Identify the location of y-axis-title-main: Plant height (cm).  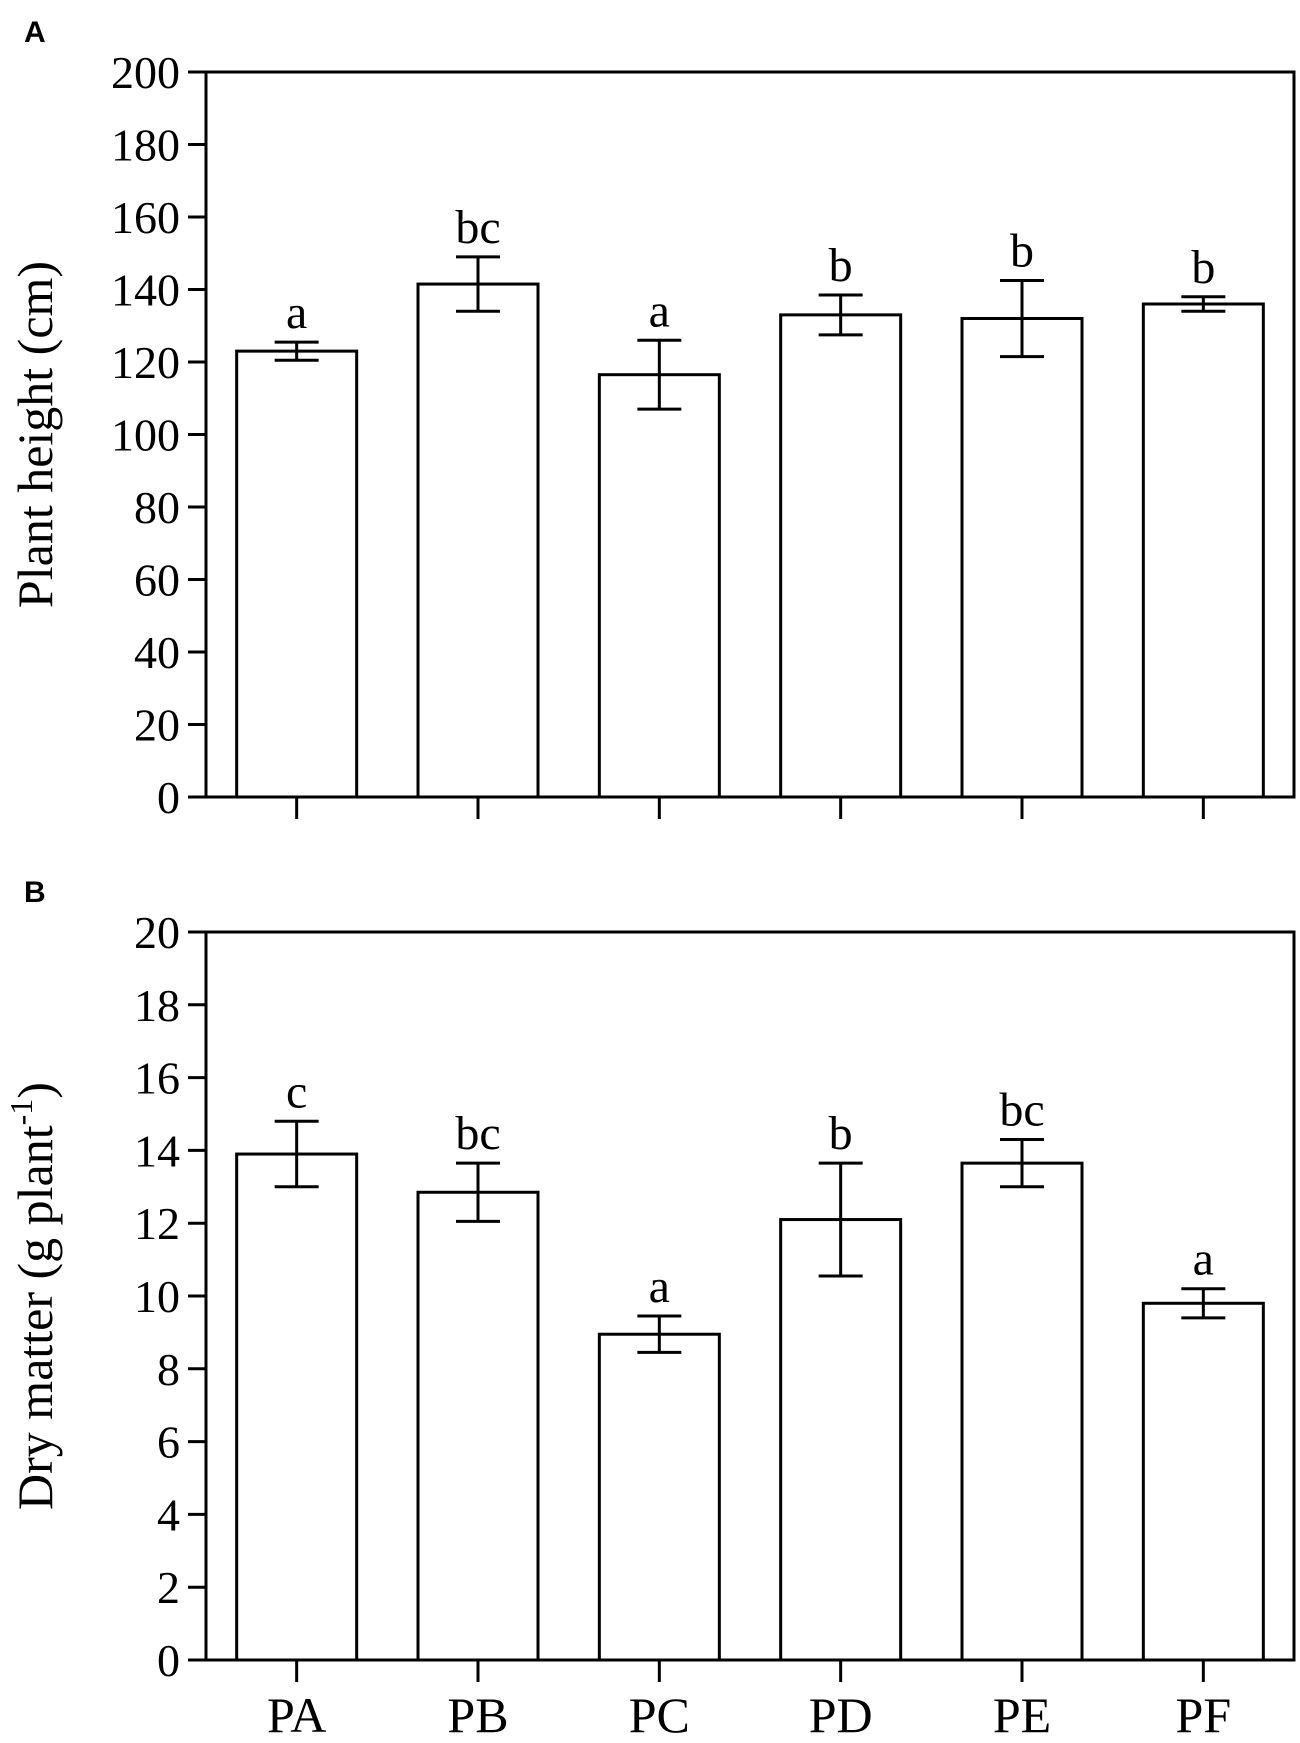
(35, 434).